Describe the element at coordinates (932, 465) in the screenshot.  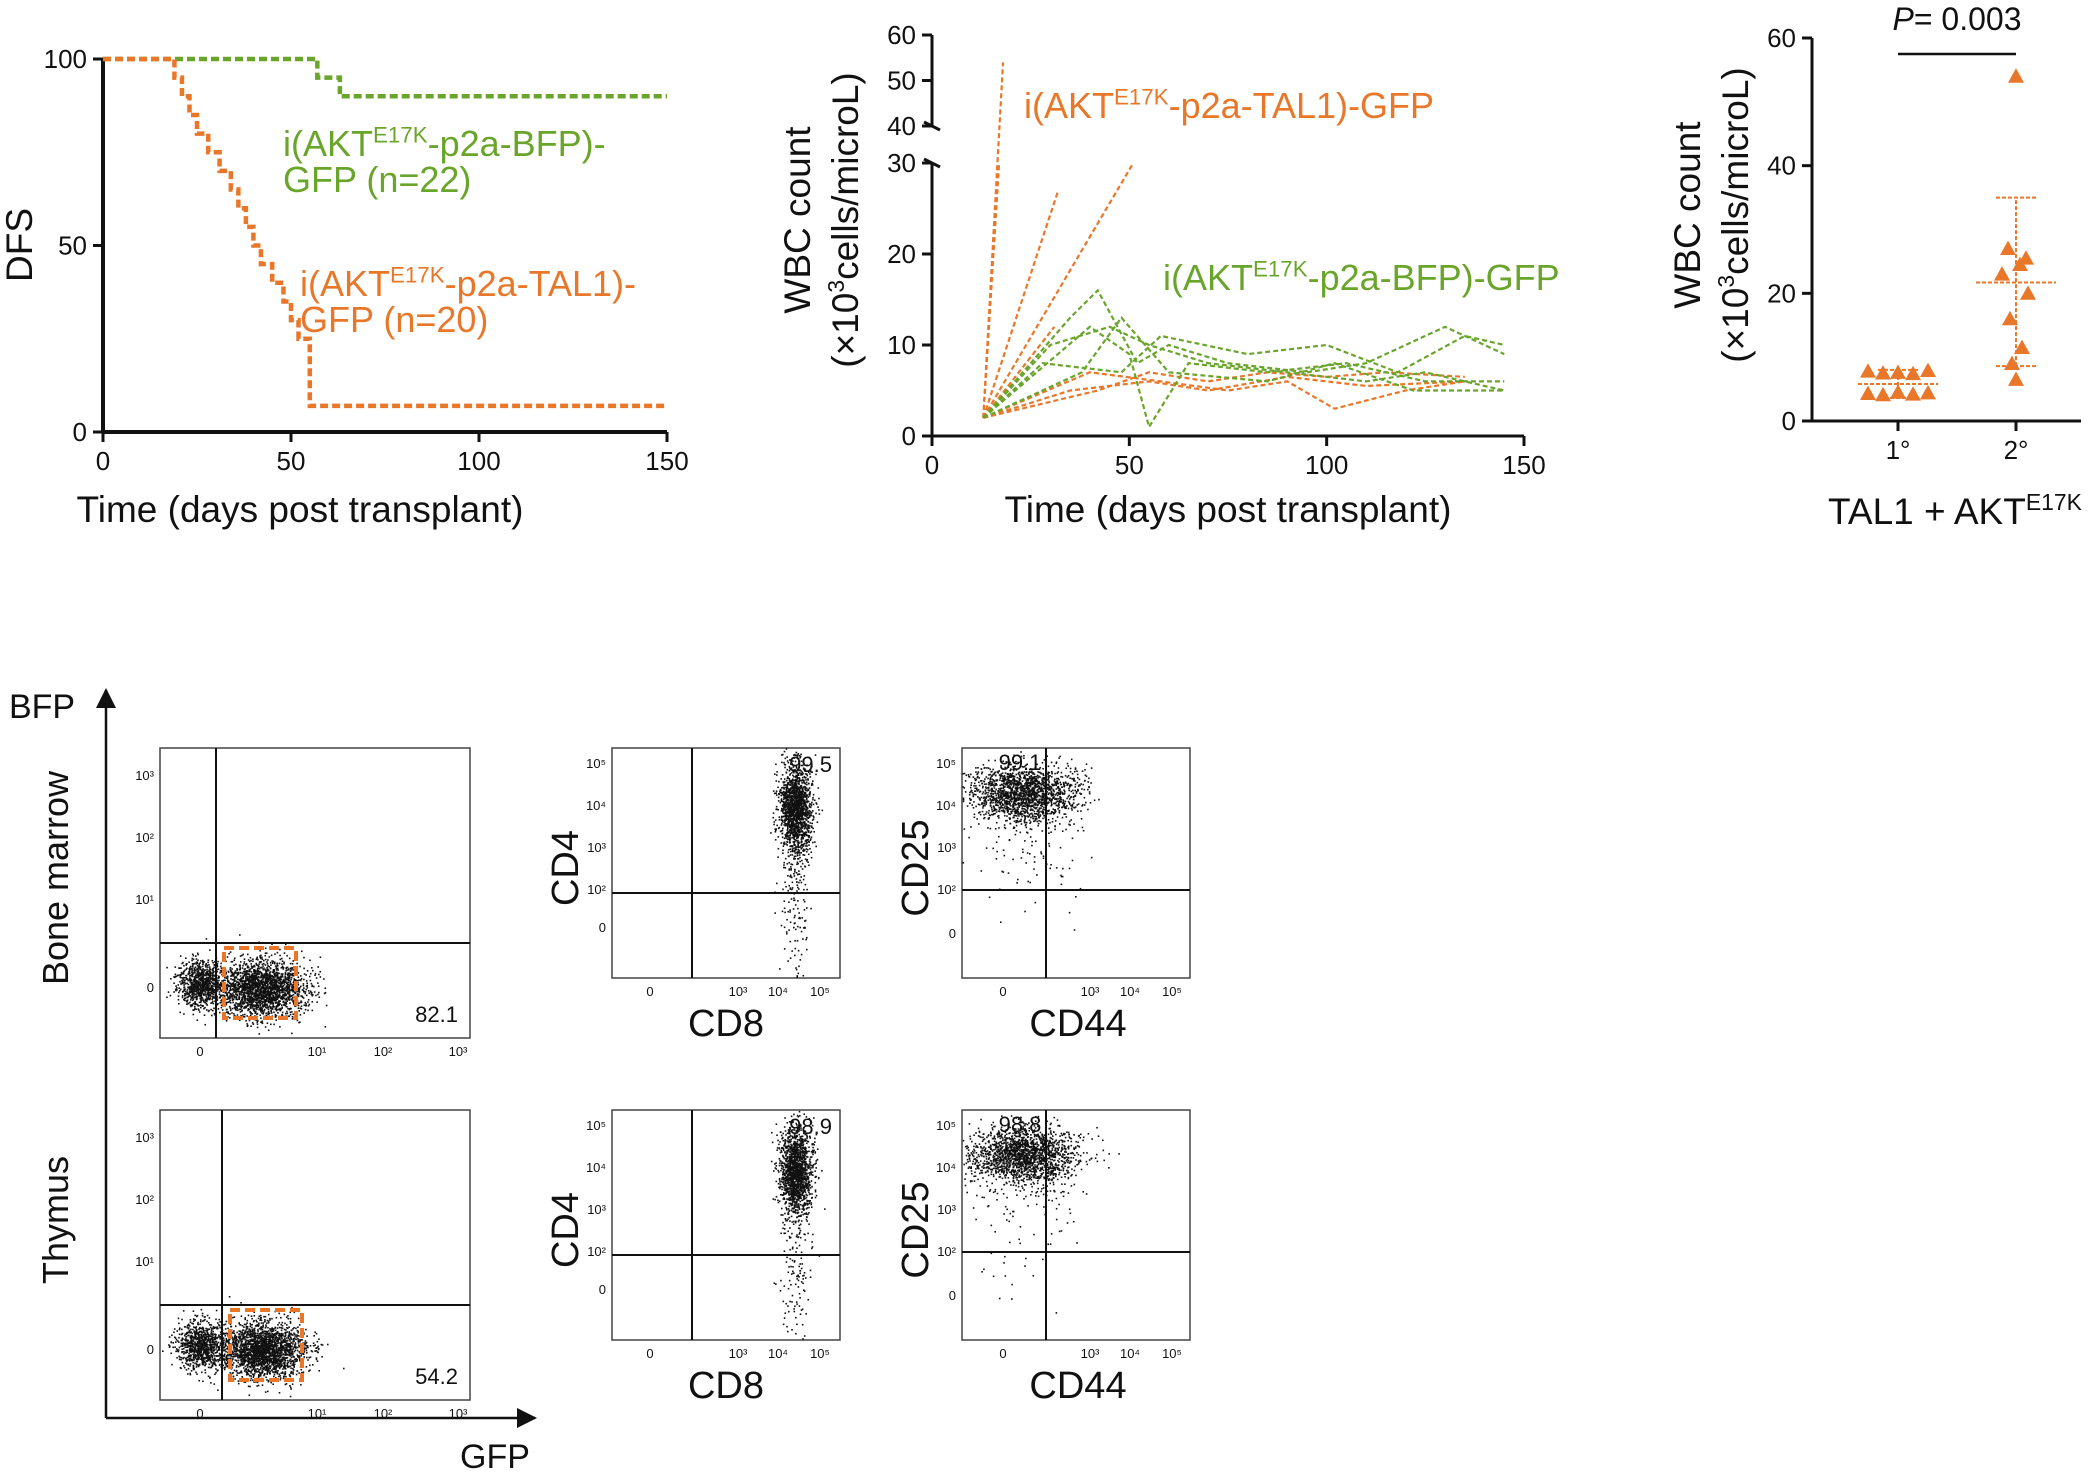
I see `x-tick-label: 0` at that location.